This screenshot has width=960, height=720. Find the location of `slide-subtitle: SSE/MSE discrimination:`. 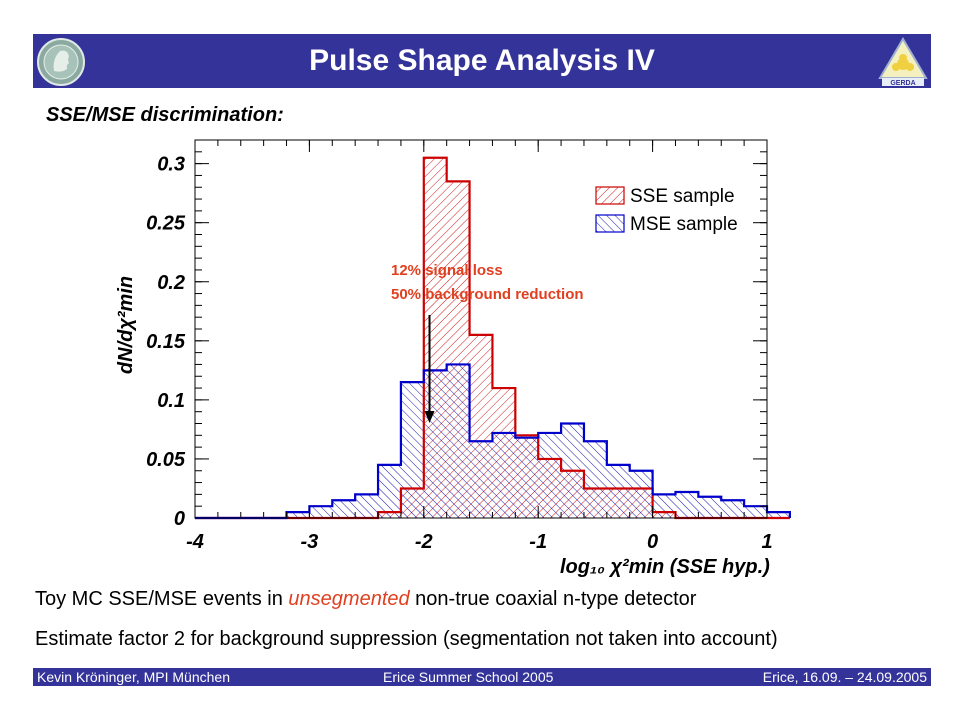

slide-subtitle: SSE/MSE discrimination: is located at coordinates (165, 115).